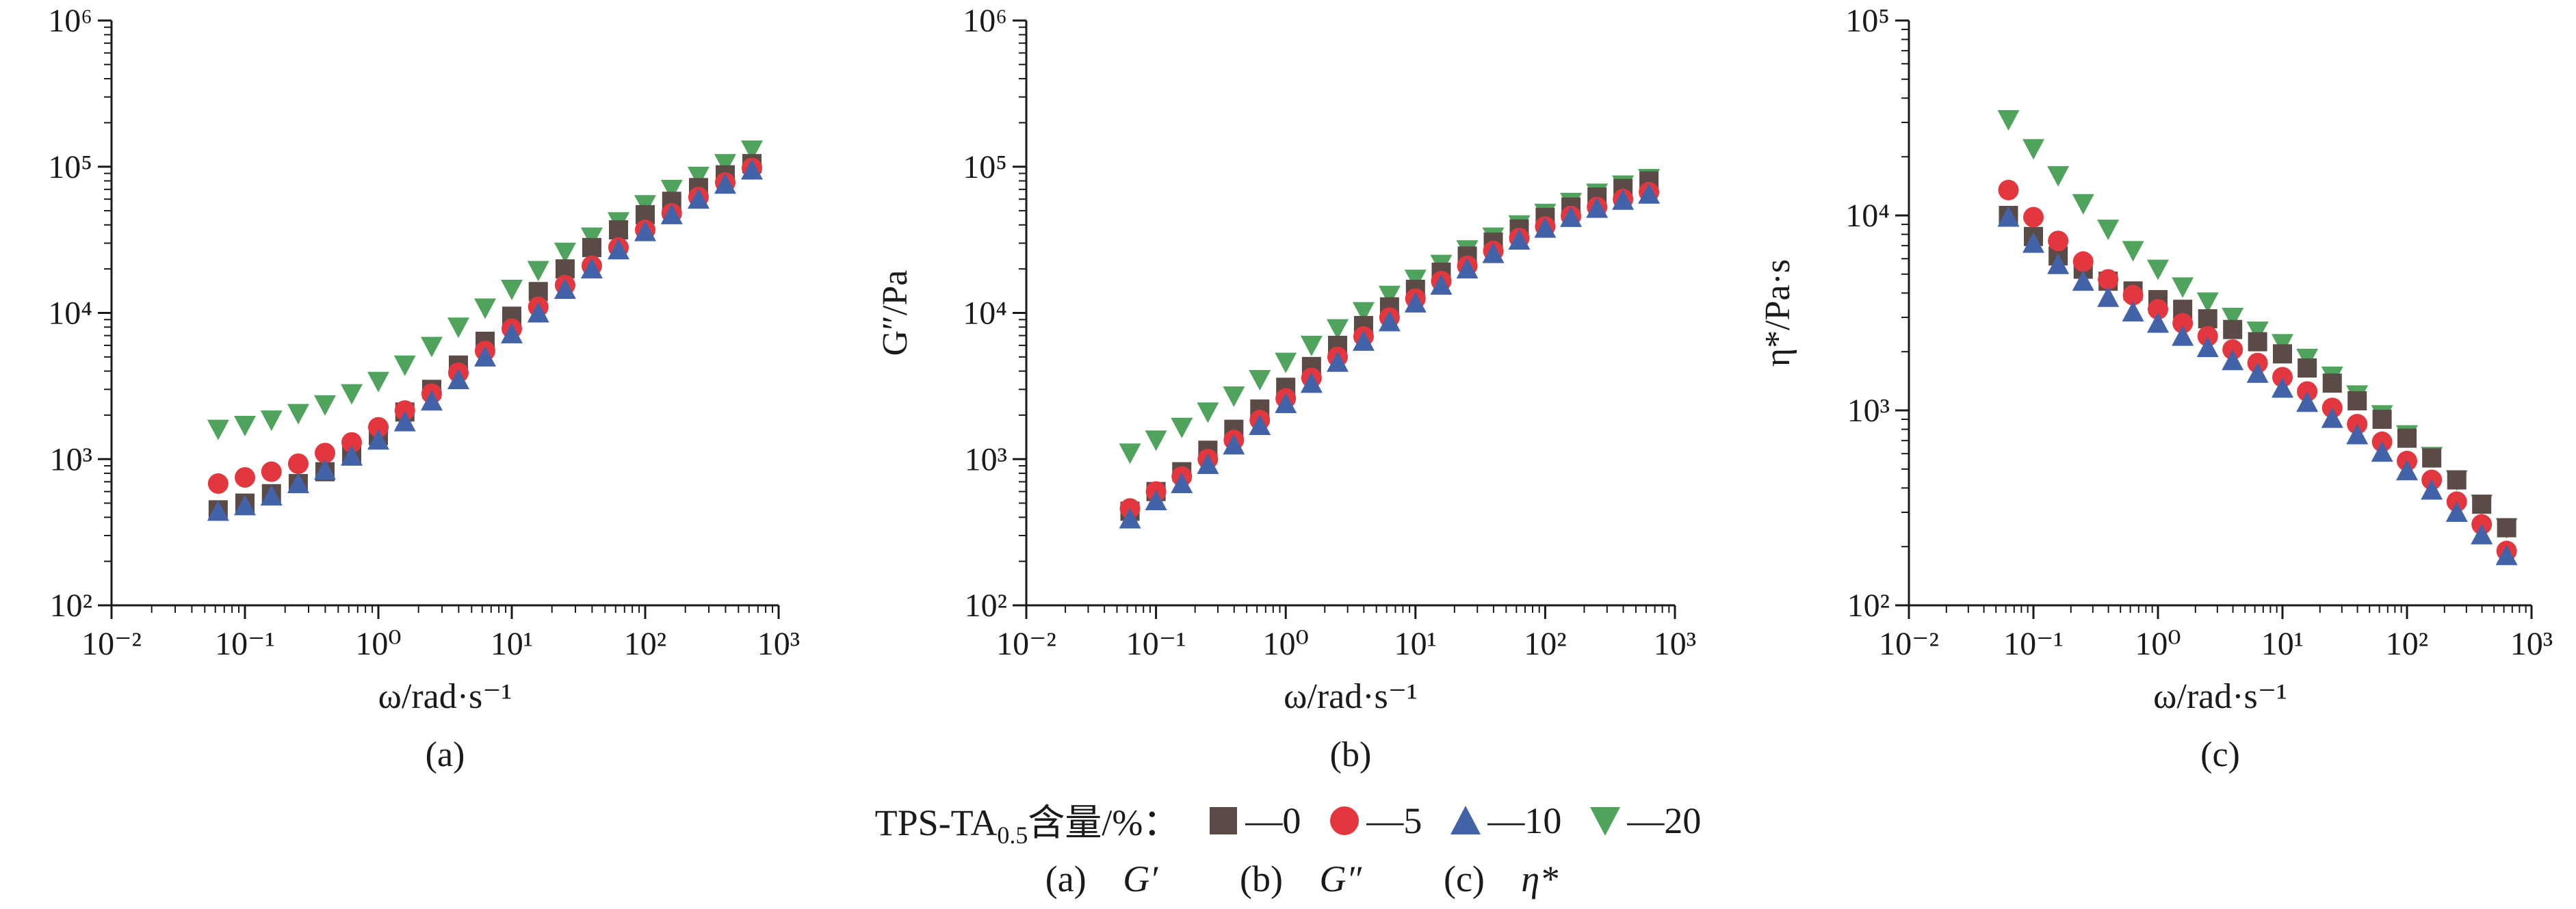 The width and height of the screenshot is (2576, 909). What do you see at coordinates (1664, 821) in the screenshot?
I see `legend-label-20: —20` at bounding box center [1664, 821].